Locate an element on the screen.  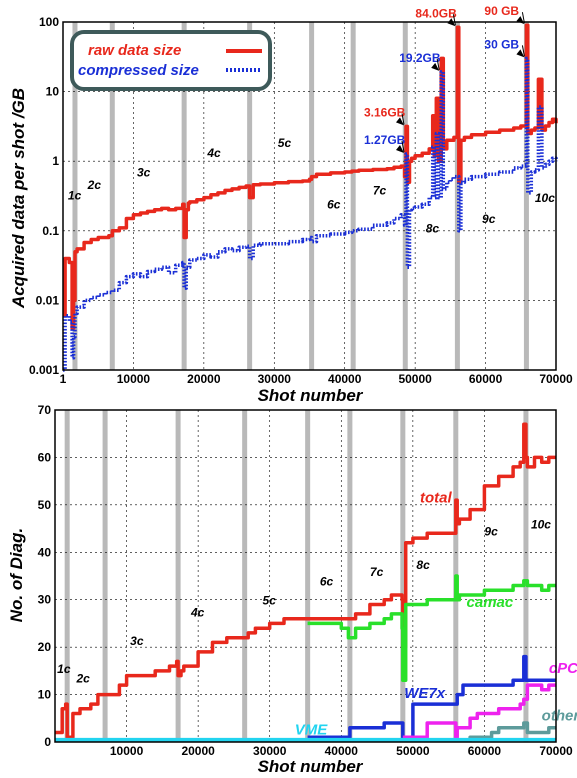
series-line-cpci is located at coordinates (479, 711).